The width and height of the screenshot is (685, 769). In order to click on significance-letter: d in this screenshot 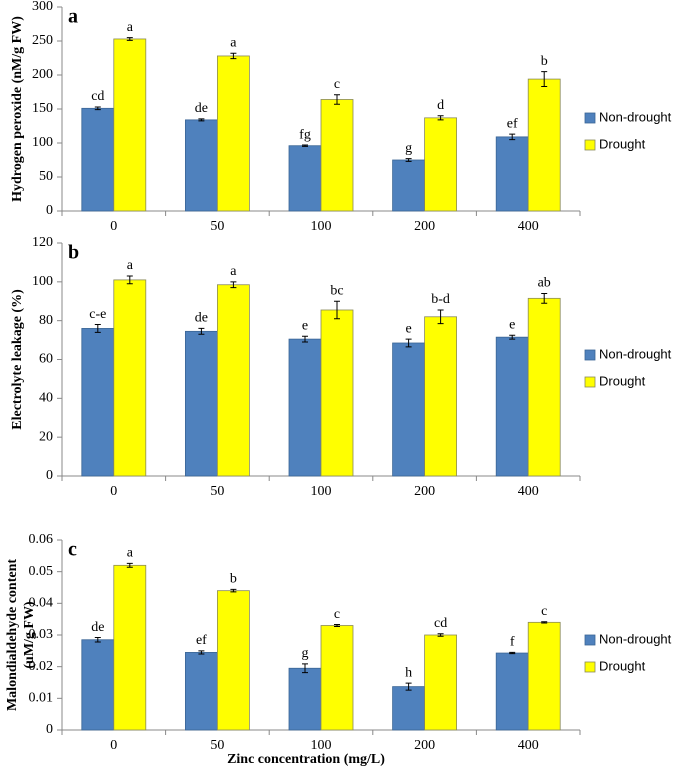, I will do `click(440, 105)`.